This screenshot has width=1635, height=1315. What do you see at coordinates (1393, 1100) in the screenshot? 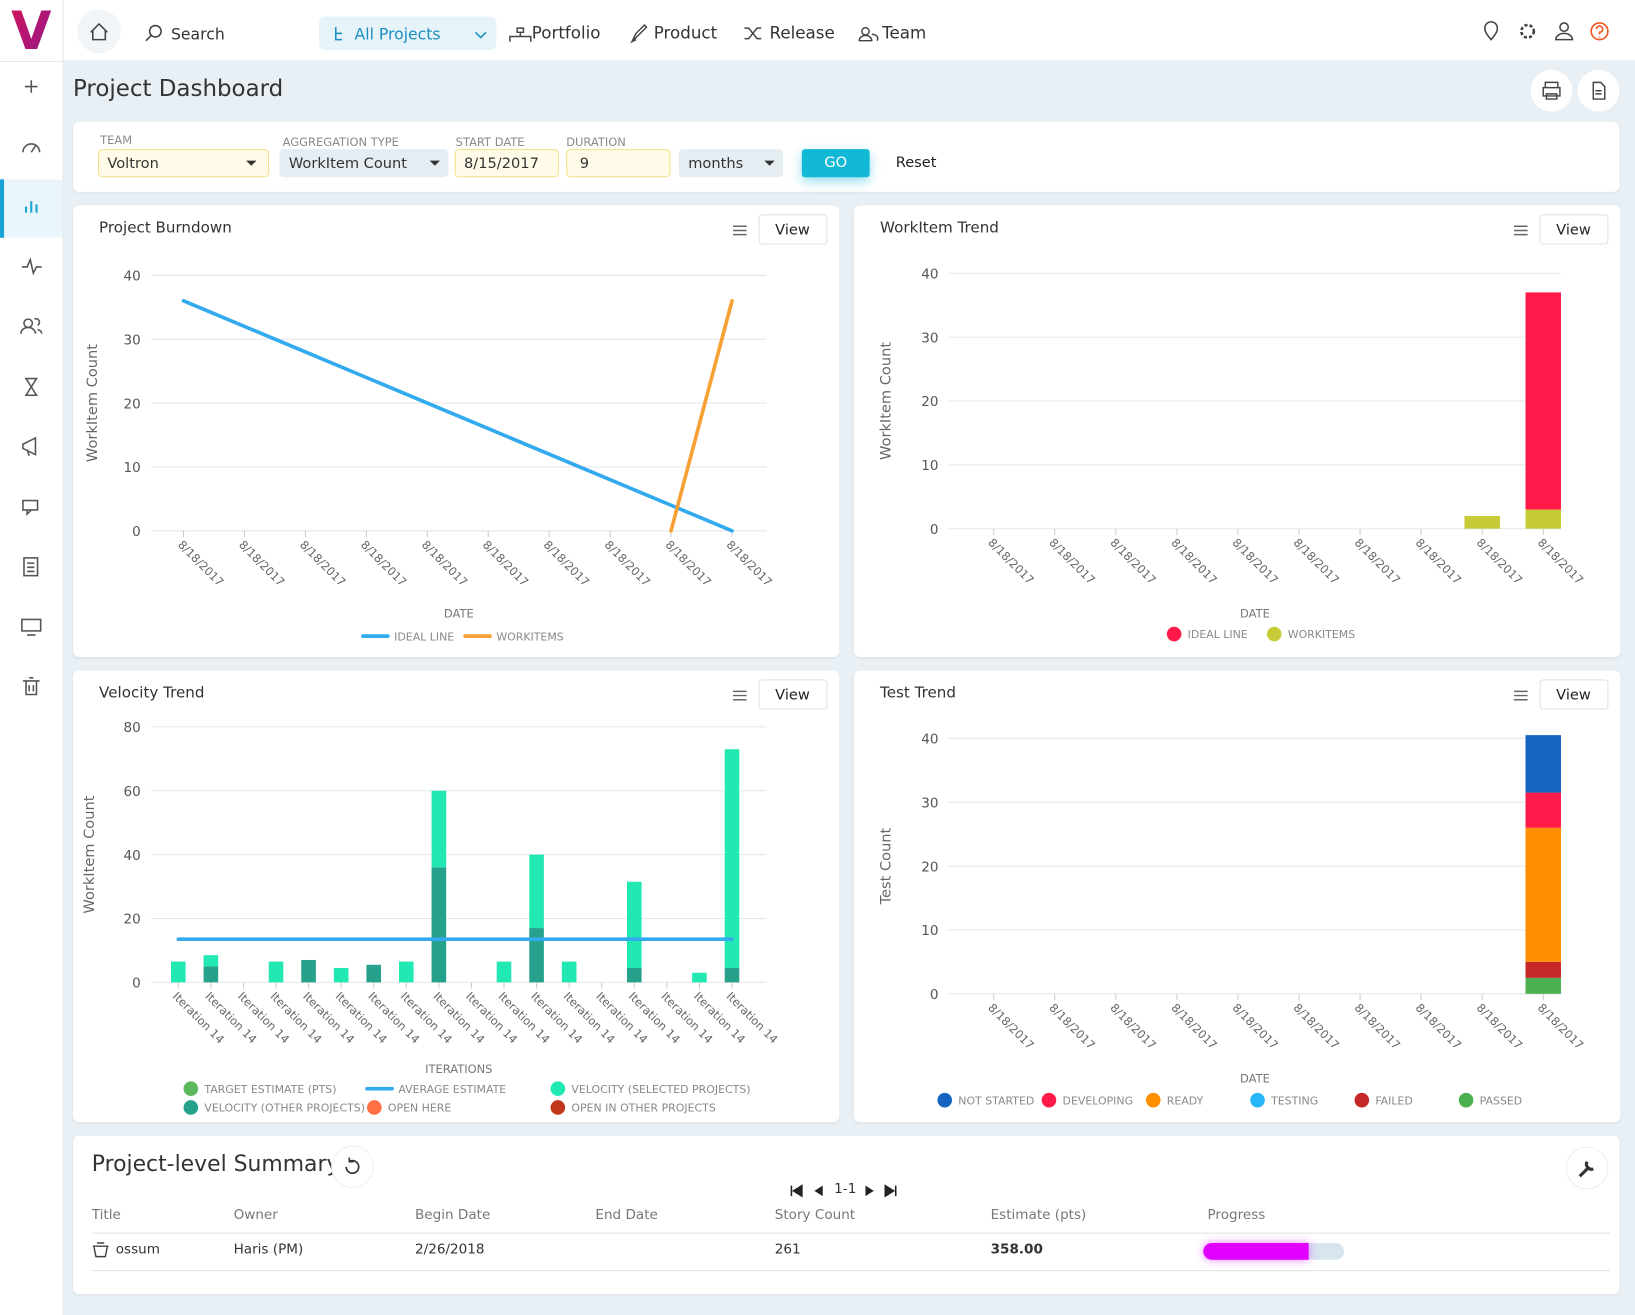
I see `legend-label: FAILED` at bounding box center [1393, 1100].